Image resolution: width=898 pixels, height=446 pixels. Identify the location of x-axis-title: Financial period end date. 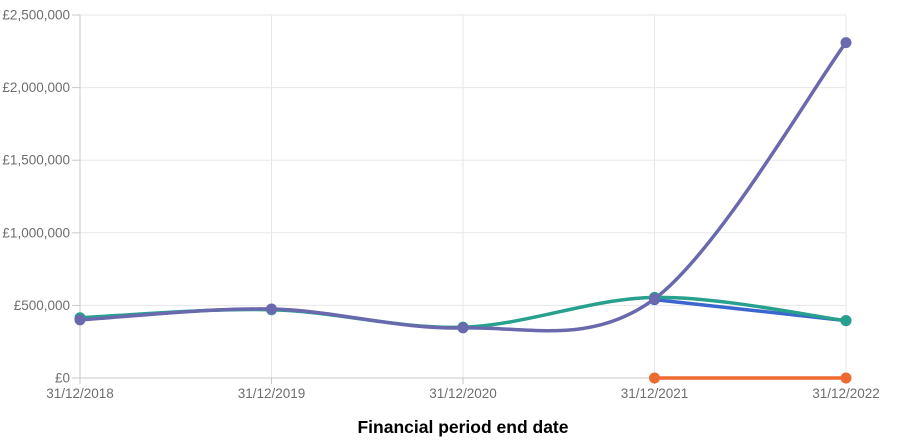
(462, 427).